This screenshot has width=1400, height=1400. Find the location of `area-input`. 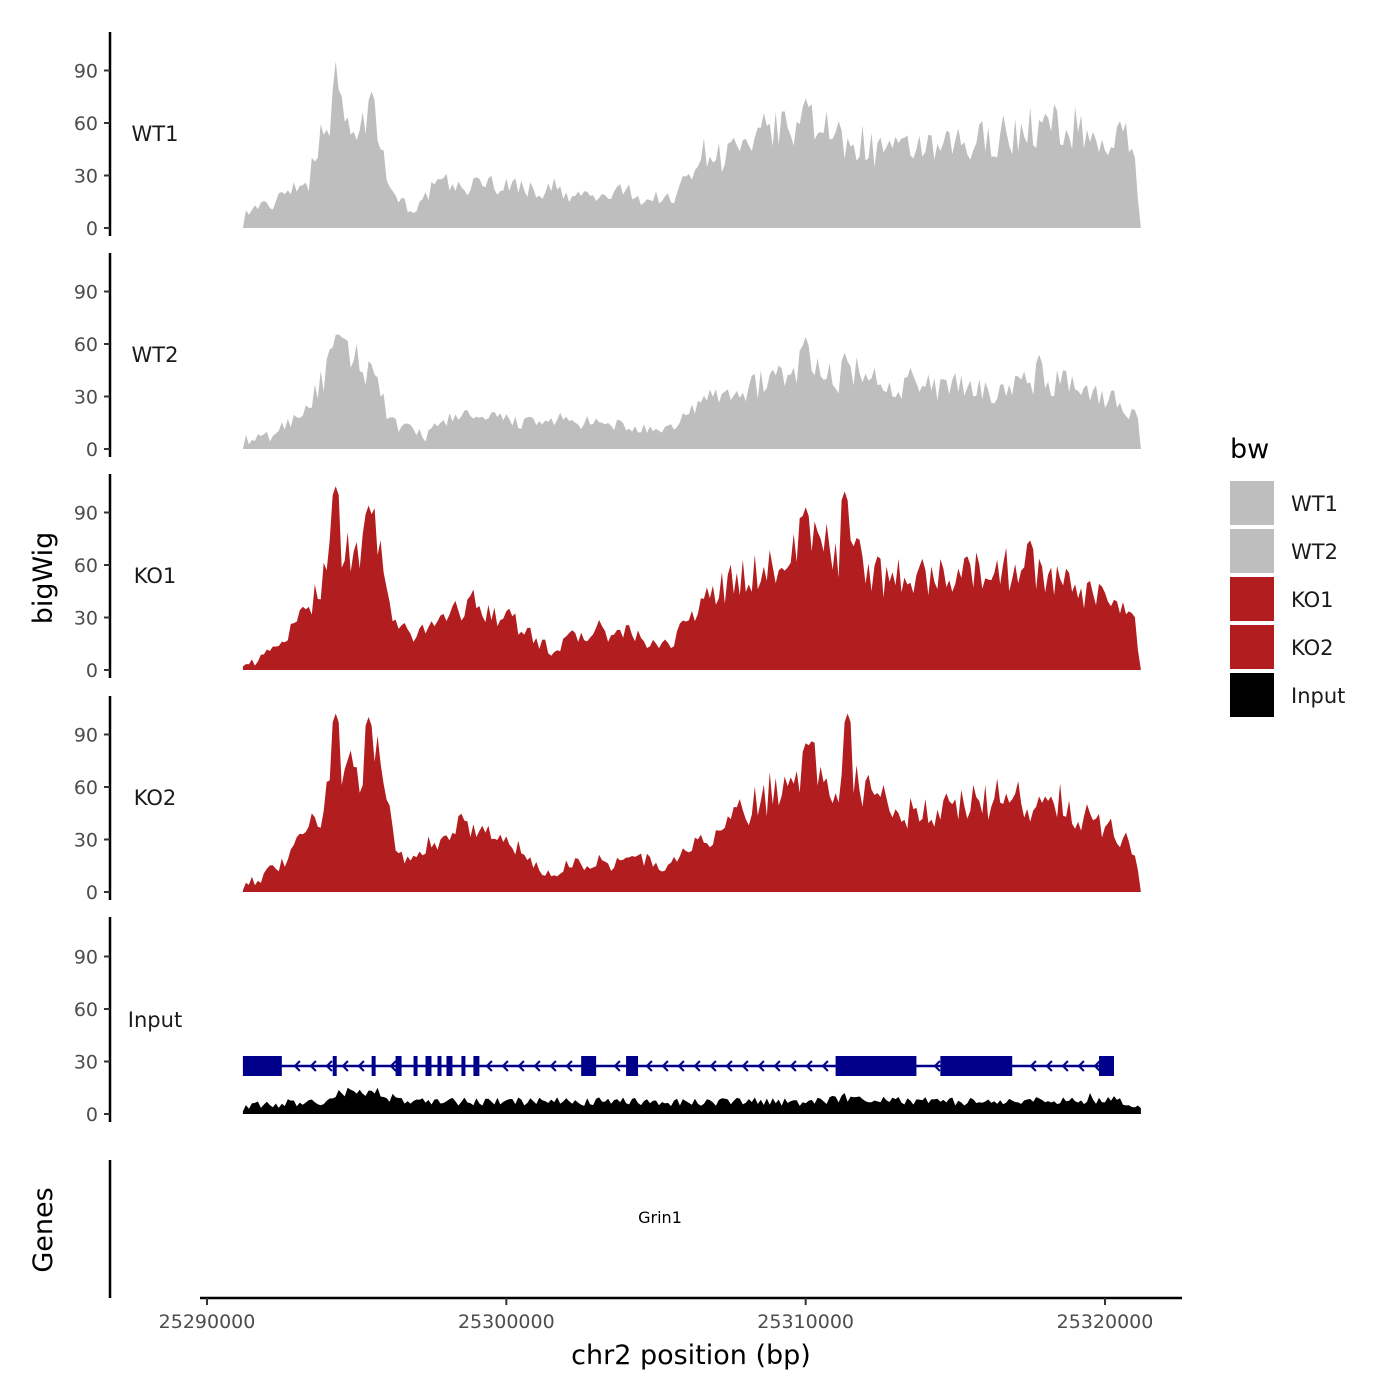

area-input is located at coordinates (691, 1100).